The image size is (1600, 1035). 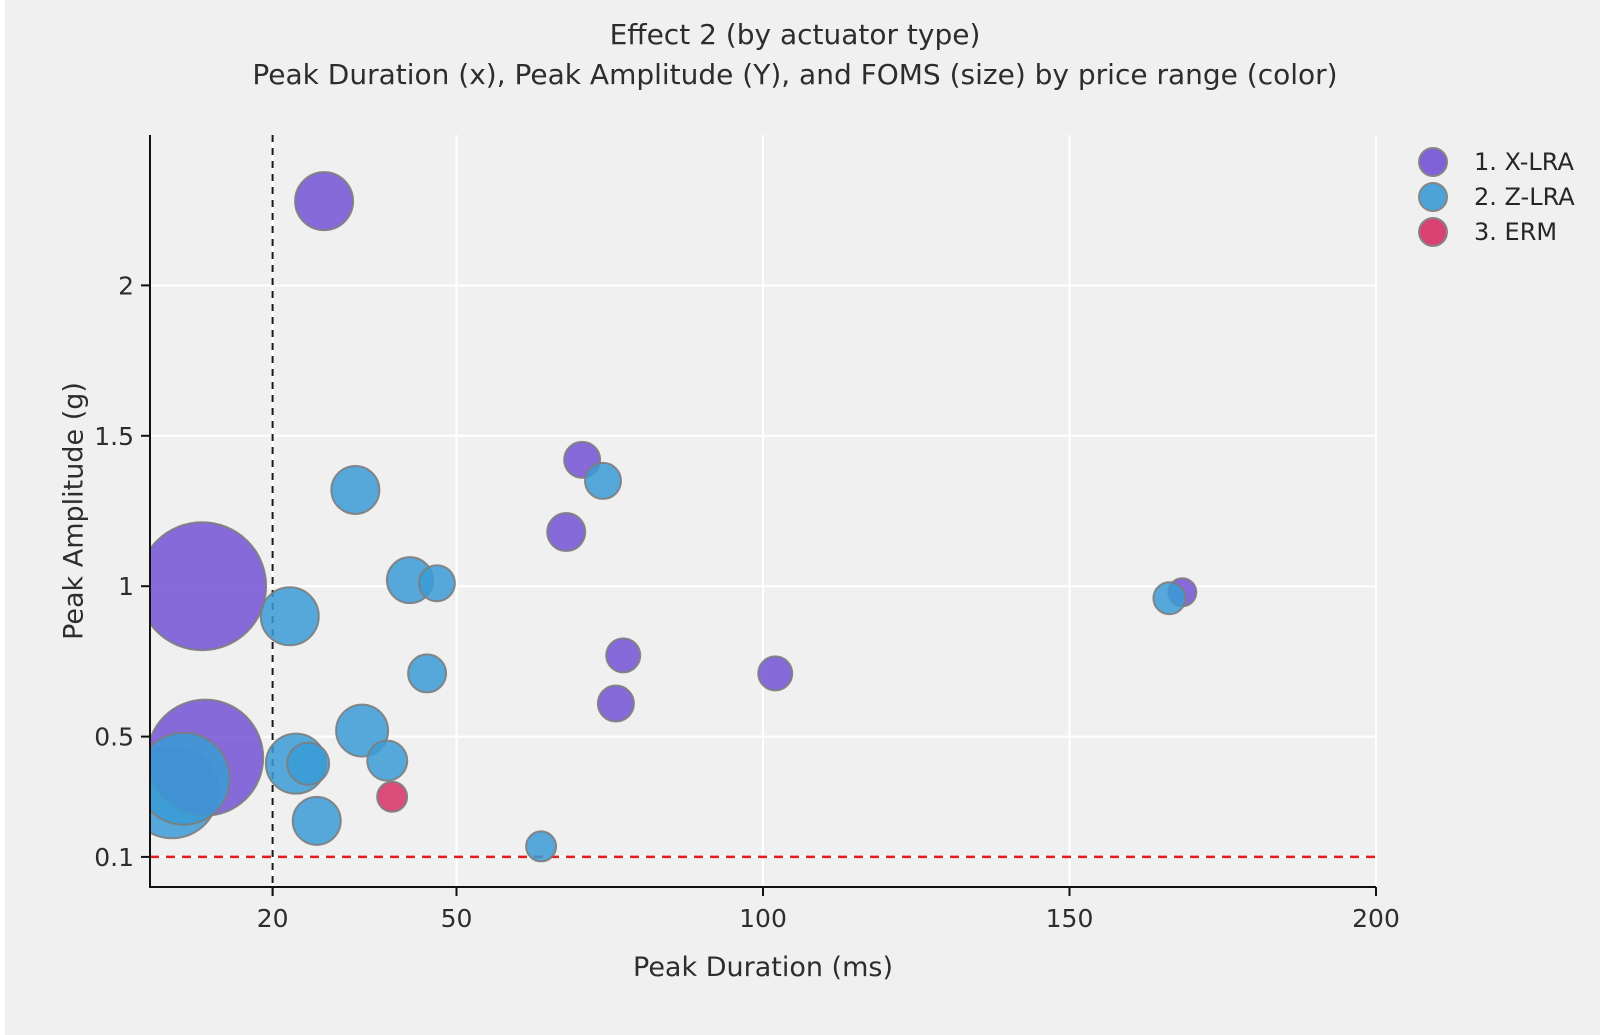 What do you see at coordinates (273, 918) in the screenshot?
I see `x-tick-label: 20` at bounding box center [273, 918].